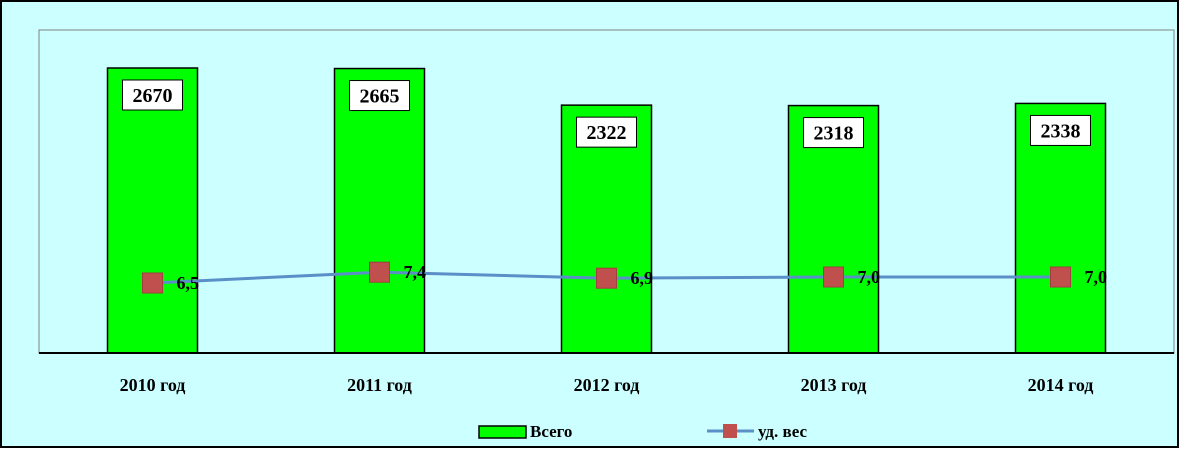 Image resolution: width=1179 pixels, height=450 pixels. Describe the element at coordinates (502, 432) in the screenshot. I see `legend-swatch-bar` at that location.